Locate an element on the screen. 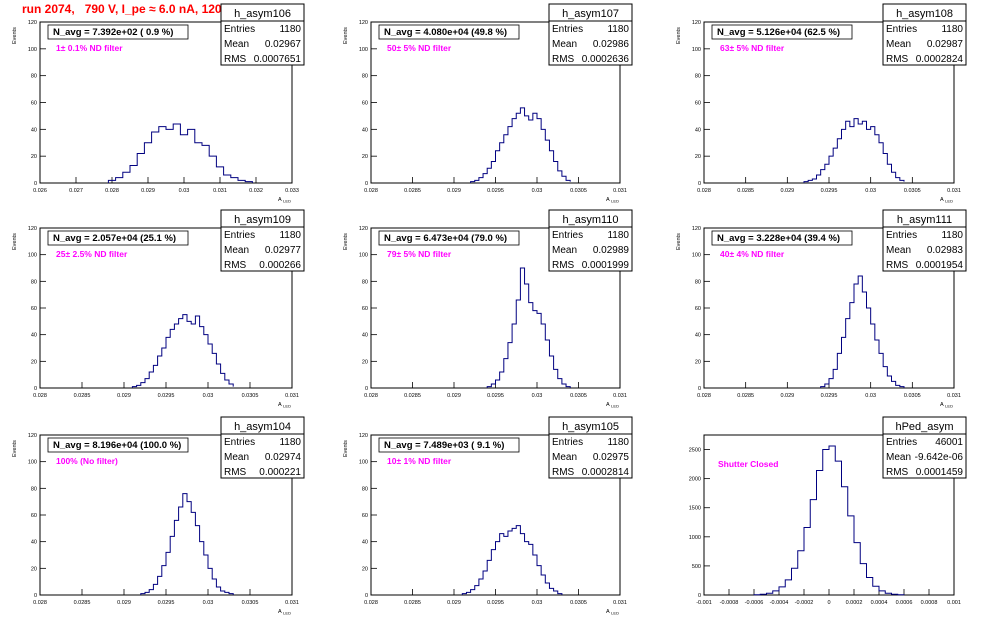  x-tick-label: -0.001 is located at coordinates (704, 603).